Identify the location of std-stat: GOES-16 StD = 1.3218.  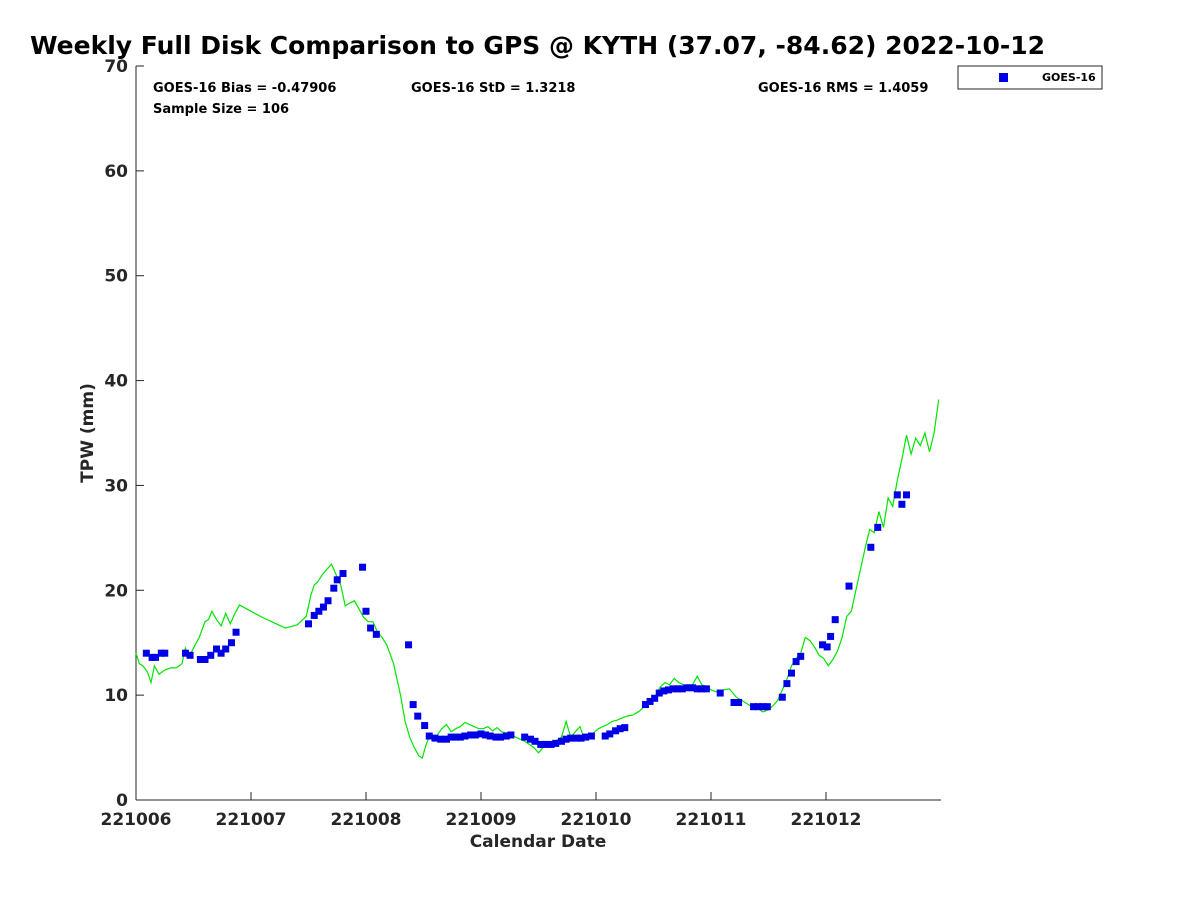
(493, 88).